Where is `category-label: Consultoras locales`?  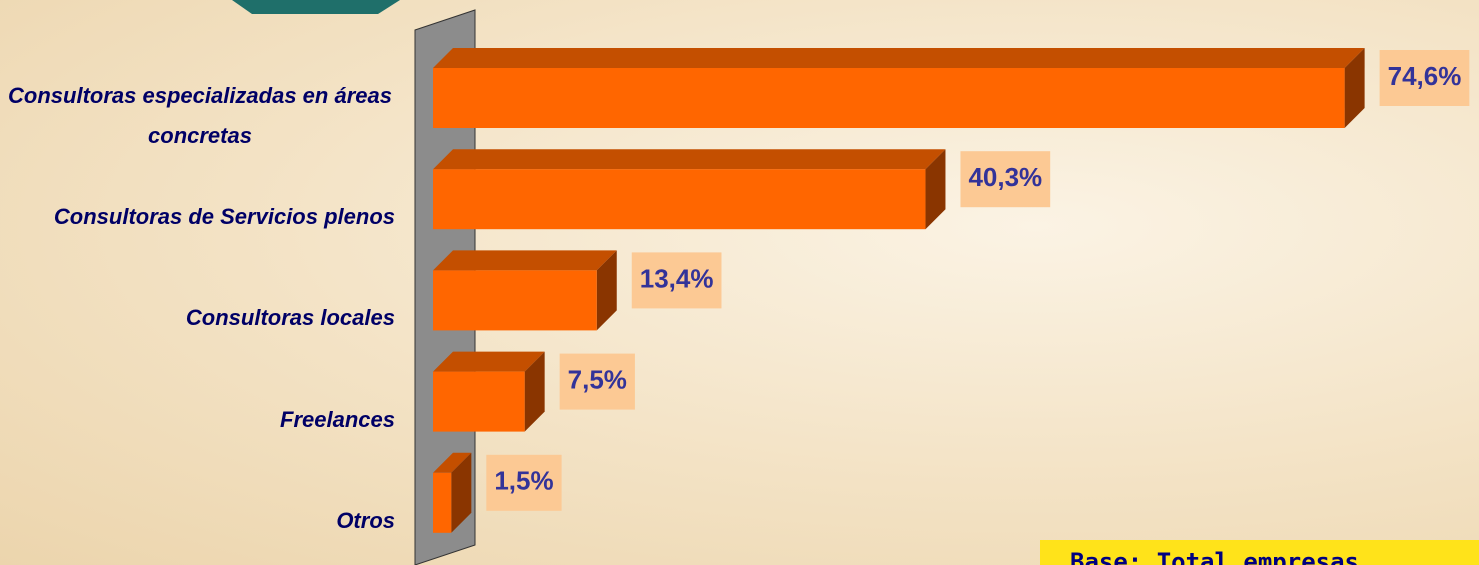 category-label: Consultoras locales is located at coordinates (290, 318).